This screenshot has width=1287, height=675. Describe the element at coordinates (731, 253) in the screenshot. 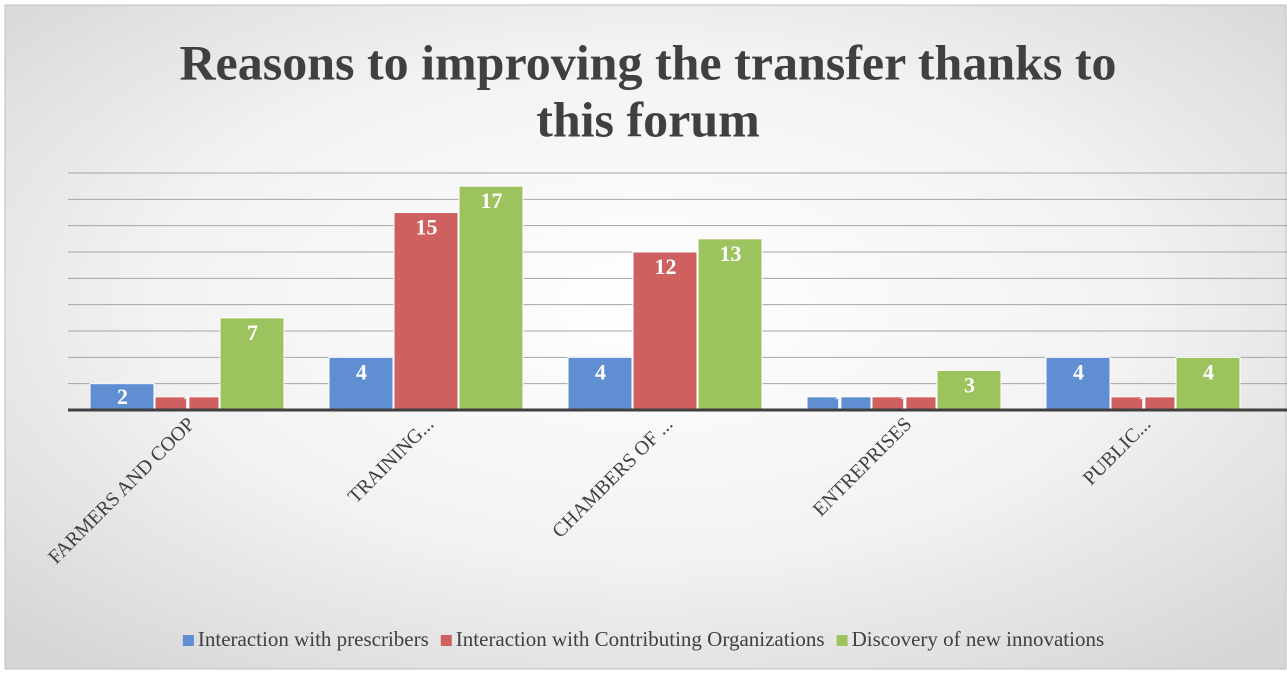

I see `data-label: 13` at that location.